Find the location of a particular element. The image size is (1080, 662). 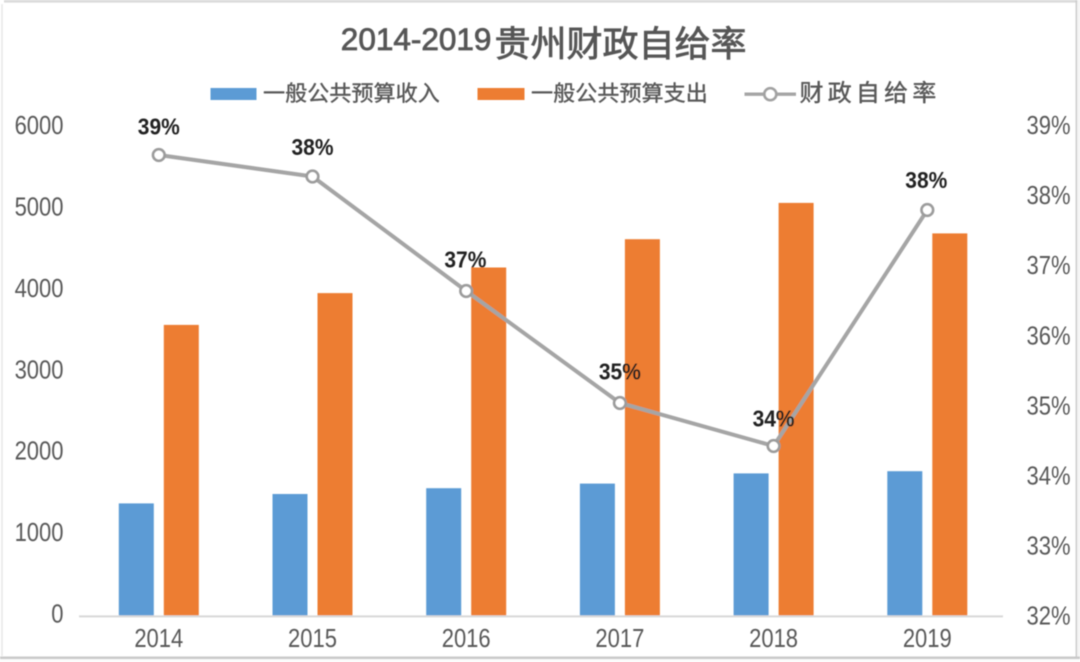

svg-text: 2000 is located at coordinates (39, 451).